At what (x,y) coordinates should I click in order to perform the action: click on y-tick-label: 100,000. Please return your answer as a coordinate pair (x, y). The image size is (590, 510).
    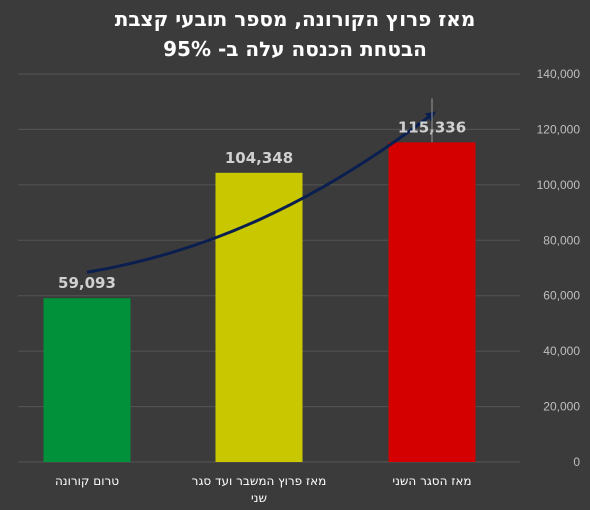
    Looking at the image, I should click on (559, 185).